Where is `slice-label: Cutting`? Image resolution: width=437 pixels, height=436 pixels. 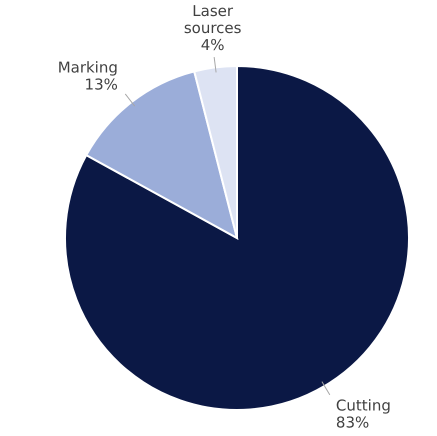 slice-label: Cutting is located at coordinates (363, 405).